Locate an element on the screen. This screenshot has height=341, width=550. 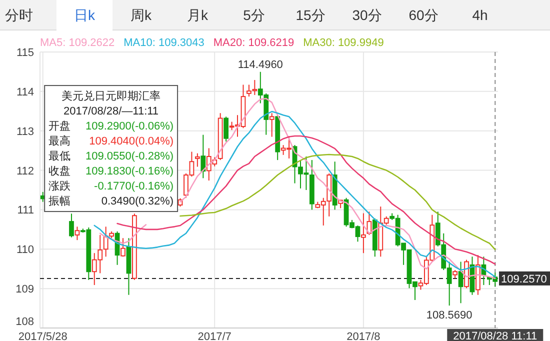
x-tick-label: 2017/08/28 11:11 is located at coordinates (495, 335).